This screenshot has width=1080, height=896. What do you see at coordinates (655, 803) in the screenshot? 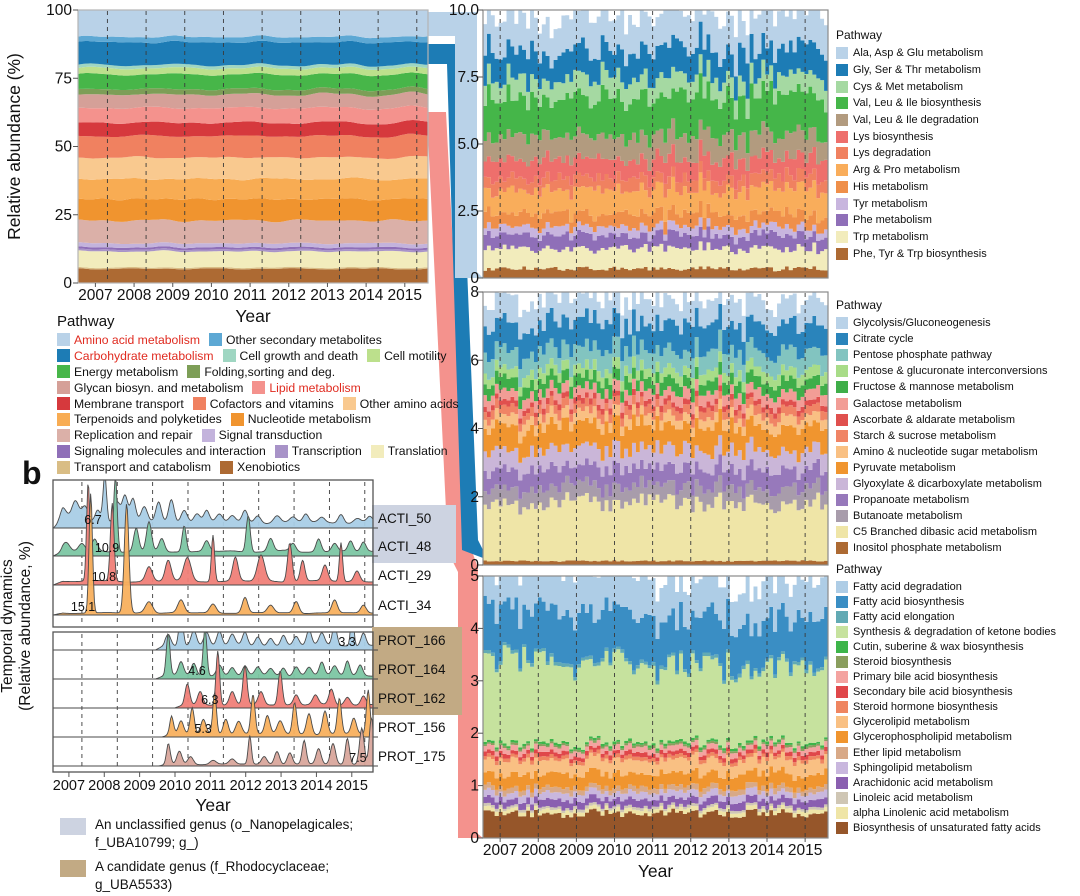
I see `band-arachidonic-acid-metabolism` at bounding box center [655, 803].